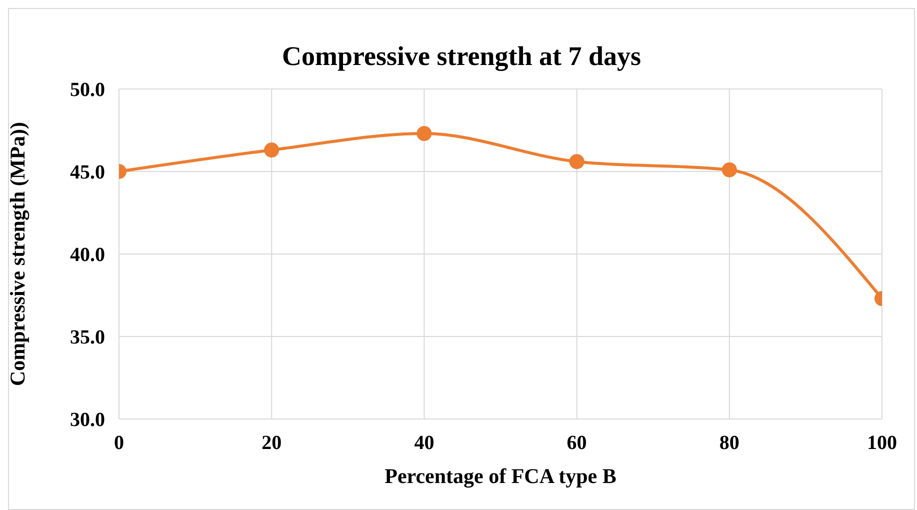 The image size is (917, 510). What do you see at coordinates (87, 255) in the screenshot?
I see `y-tick-label: 40.0` at bounding box center [87, 255].